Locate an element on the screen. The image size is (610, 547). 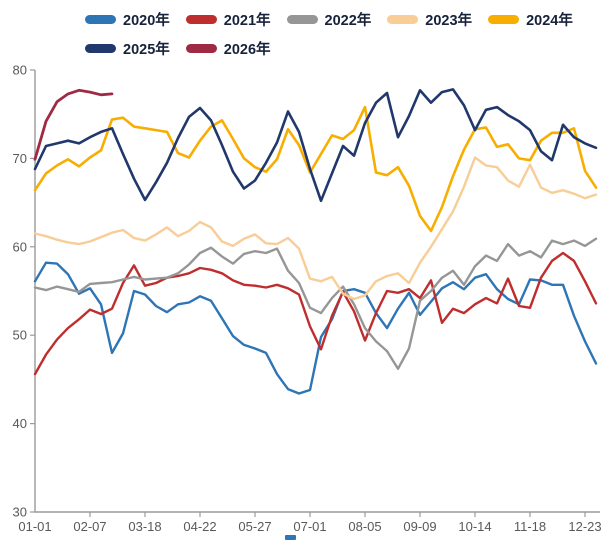
legend-label: 2021年 is located at coordinates (247, 20).